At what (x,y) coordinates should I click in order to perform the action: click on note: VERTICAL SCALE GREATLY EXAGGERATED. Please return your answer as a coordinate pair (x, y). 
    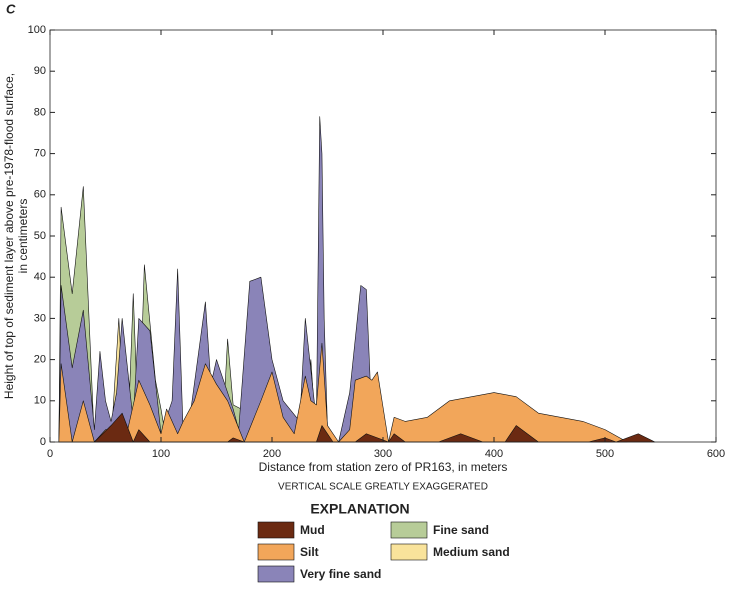
    Looking at the image, I should click on (383, 487).